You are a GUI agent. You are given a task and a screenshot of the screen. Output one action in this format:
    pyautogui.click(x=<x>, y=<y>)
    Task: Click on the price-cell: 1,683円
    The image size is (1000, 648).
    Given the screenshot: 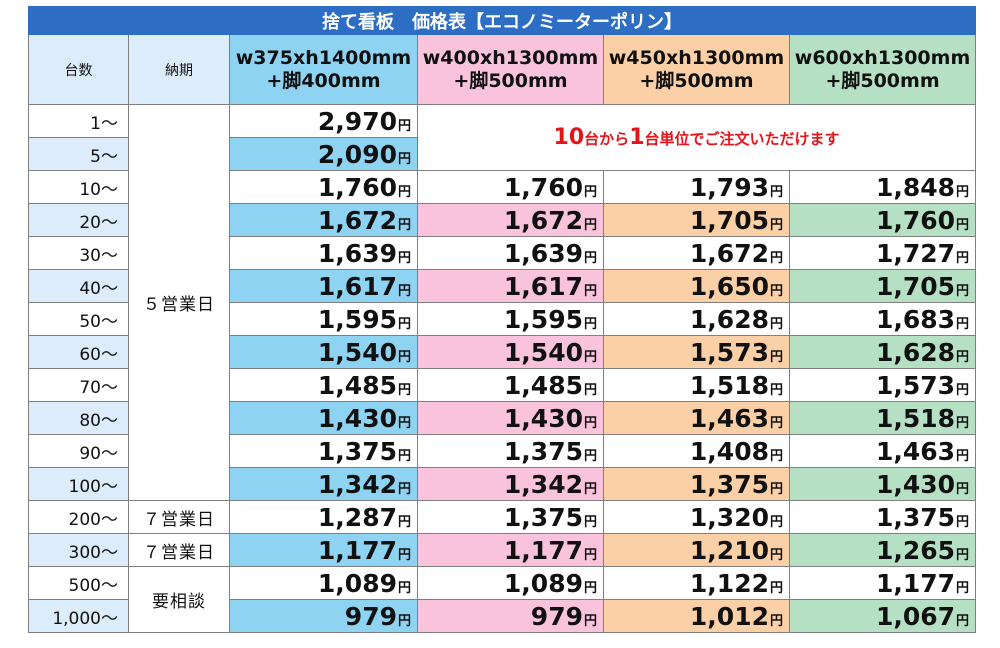 What is the action you would take?
    pyautogui.click(x=882, y=319)
    